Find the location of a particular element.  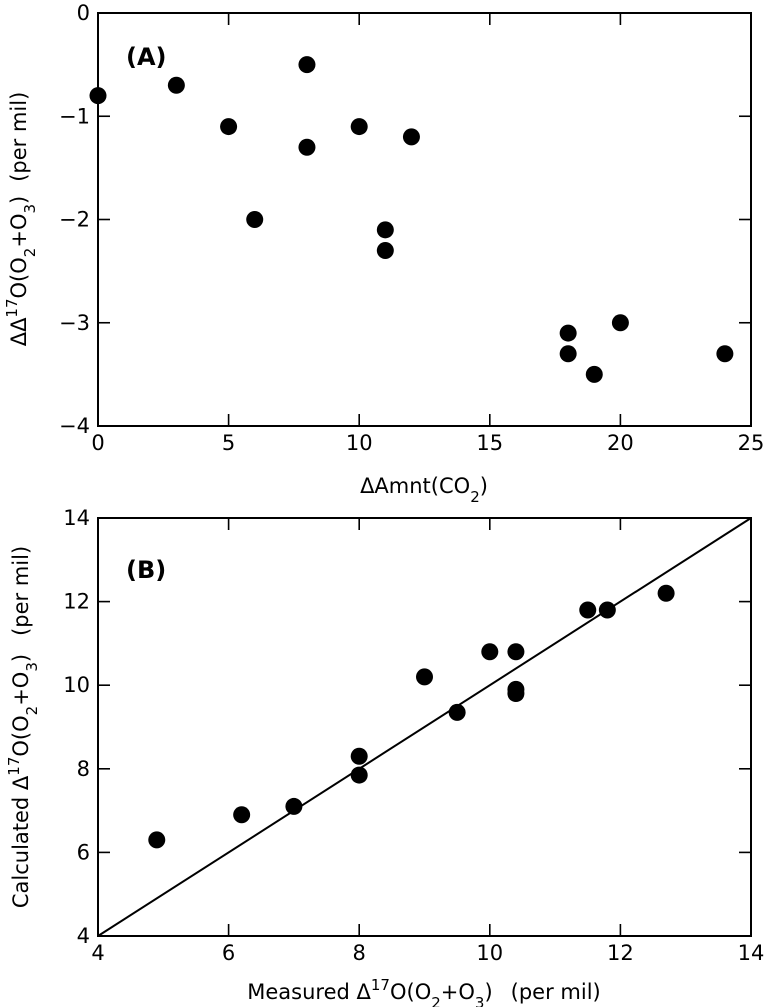

panel-b-y-tick-label: 10 is located at coordinates (76, 685).